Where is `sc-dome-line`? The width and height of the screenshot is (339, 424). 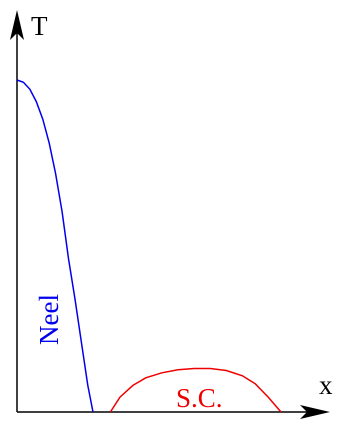
sc-dome-line is located at coordinates (195, 390).